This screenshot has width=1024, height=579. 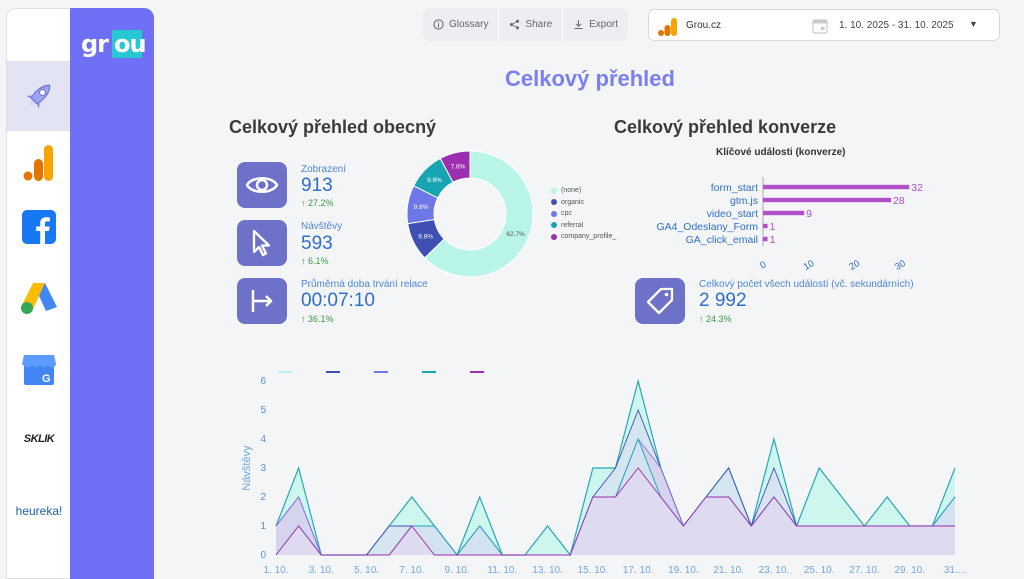 I want to click on report-toolbar: Glossary Share Export, so click(x=526, y=24).